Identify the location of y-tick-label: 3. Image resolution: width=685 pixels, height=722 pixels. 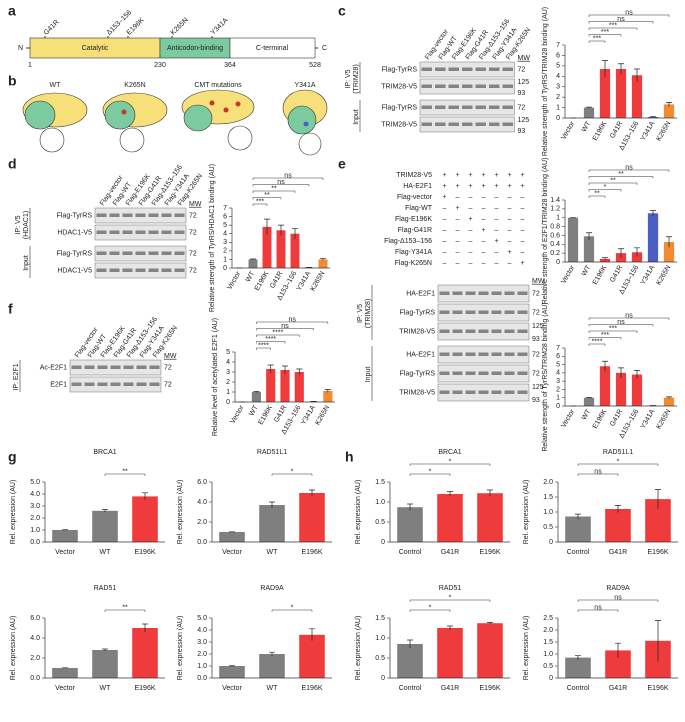
(225, 242).